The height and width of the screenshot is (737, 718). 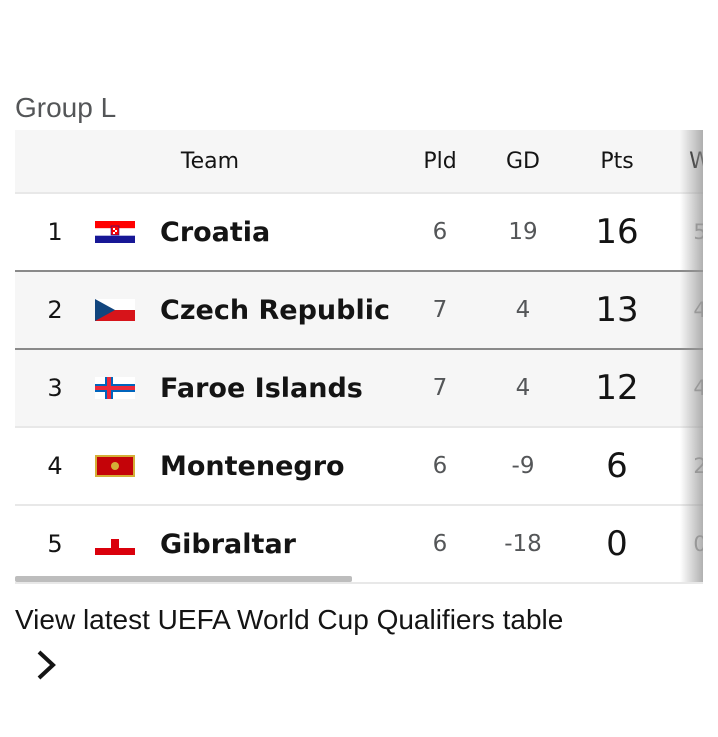 What do you see at coordinates (359, 233) in the screenshot?
I see `table-row: 1 Croatia 6 19 16 5` at bounding box center [359, 233].